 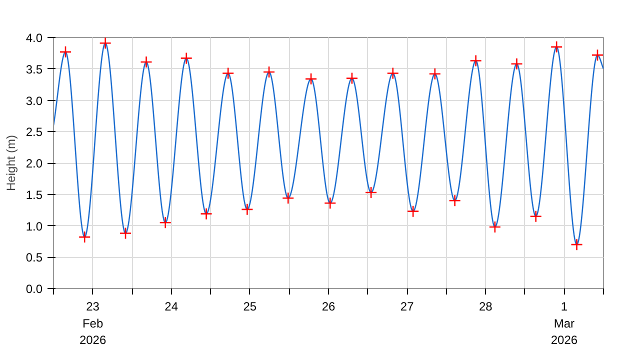 I want to click on y-tick-label: 0.0, so click(x=34, y=289).